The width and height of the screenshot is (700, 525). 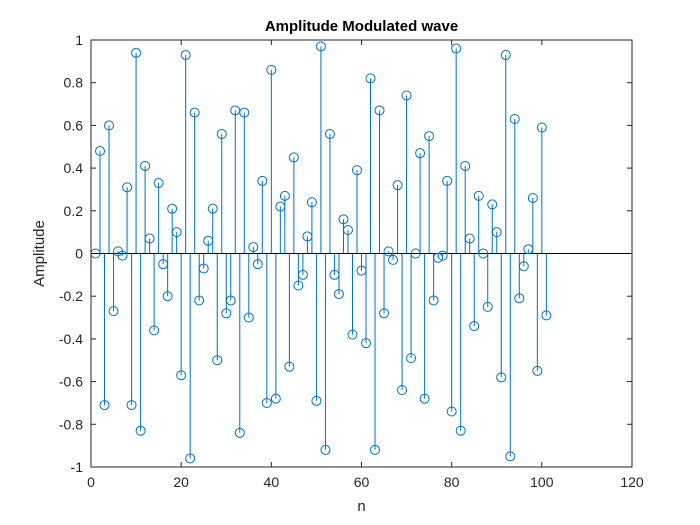 I want to click on x-tick-label: 60, so click(x=362, y=482).